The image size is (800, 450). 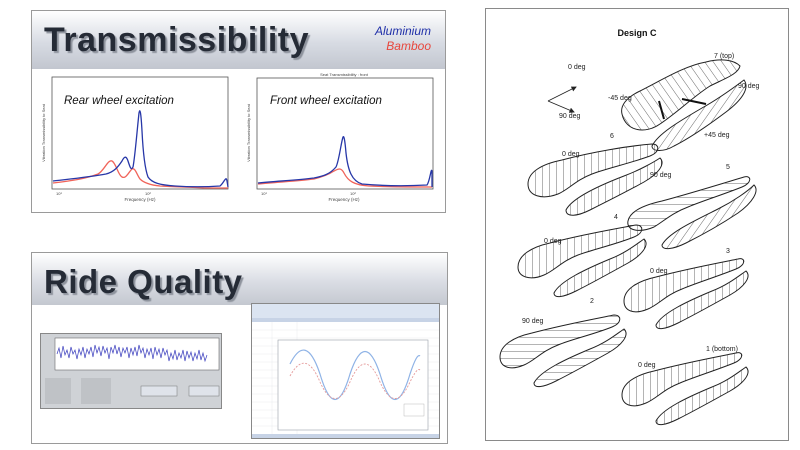 What do you see at coordinates (264, 193) in the screenshot?
I see `front-xtick-1: 10¹` at bounding box center [264, 193].